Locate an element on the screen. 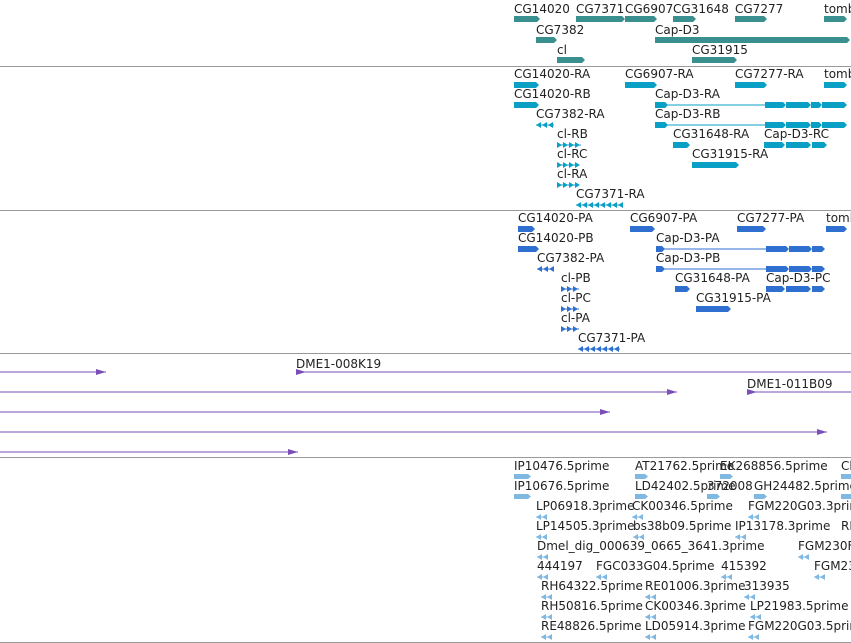 The width and height of the screenshot is (851, 643). feature-label-cg7277-pa: CG7277-PA is located at coordinates (771, 218).